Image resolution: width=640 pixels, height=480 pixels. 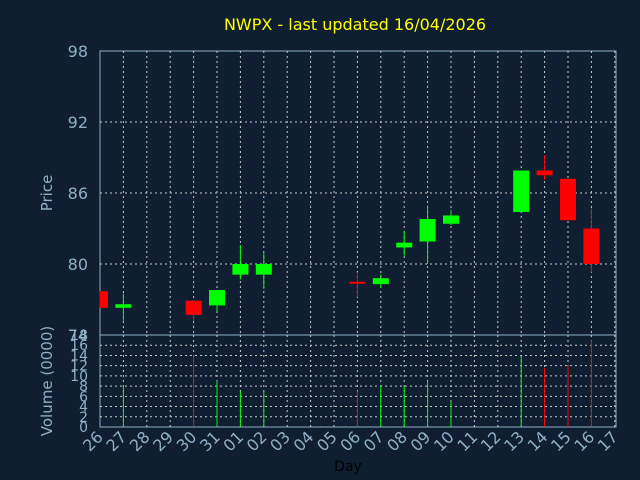 What do you see at coordinates (78, 122) in the screenshot?
I see `price-tick-label: 92` at bounding box center [78, 122].